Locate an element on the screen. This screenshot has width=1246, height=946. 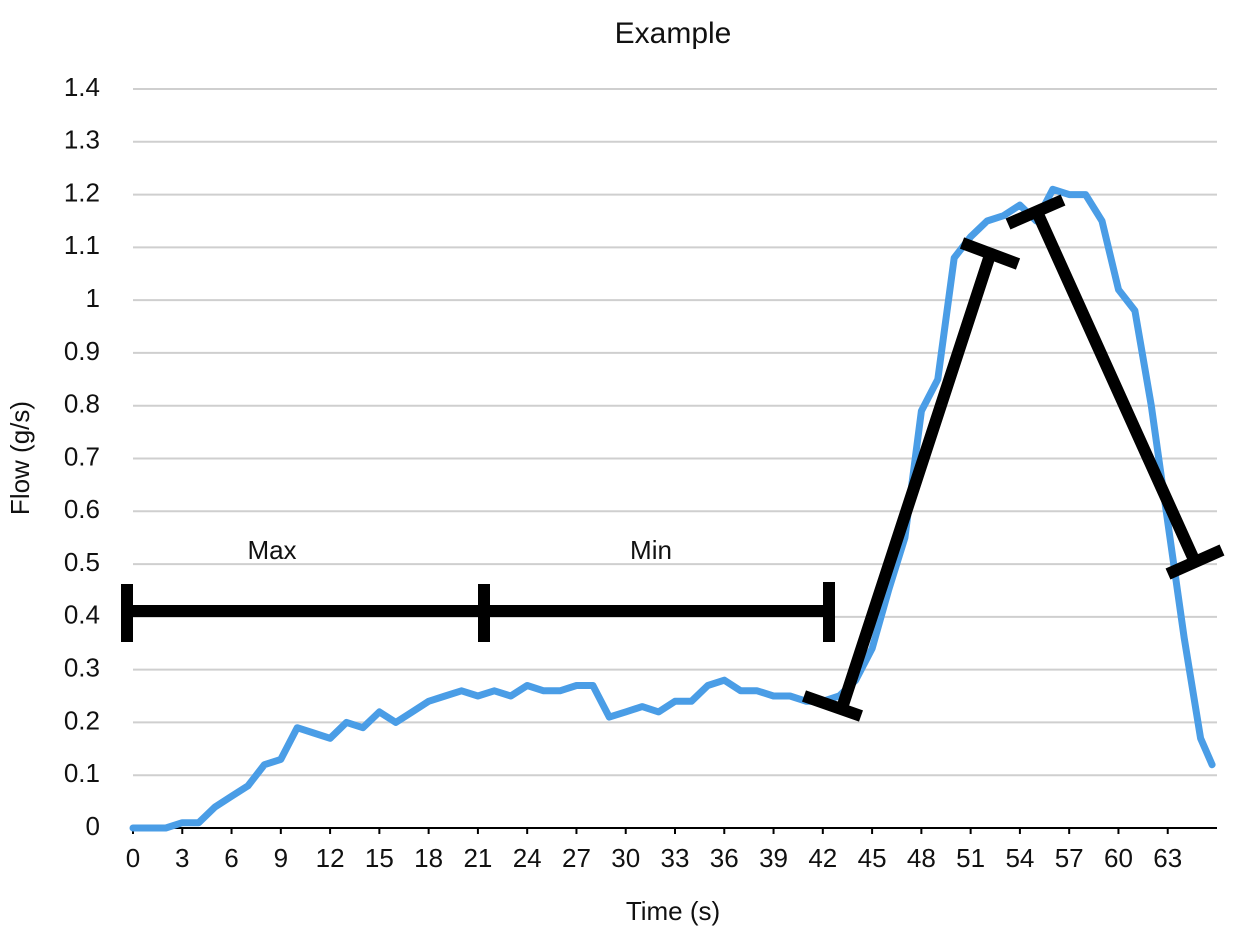
x-tick-label: 27 is located at coordinates (576, 858).